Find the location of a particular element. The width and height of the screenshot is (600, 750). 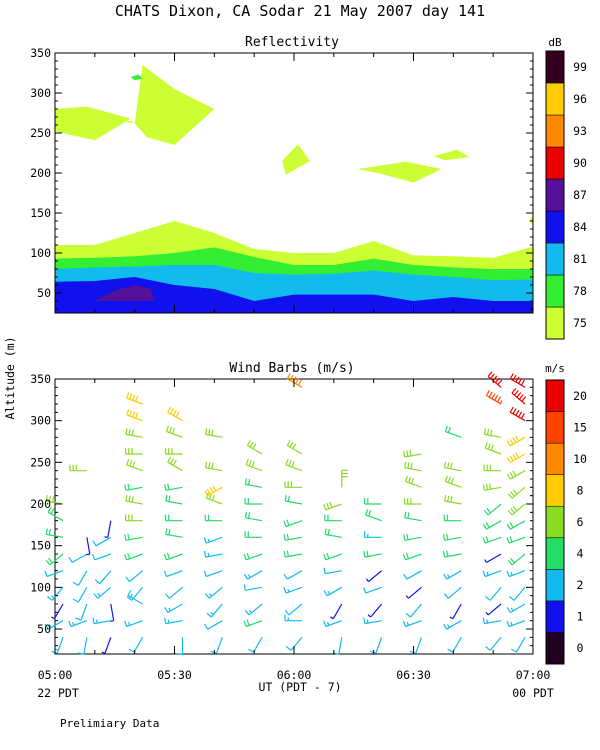

wind-xtick-label-4: 07:00 is located at coordinates (533, 675).